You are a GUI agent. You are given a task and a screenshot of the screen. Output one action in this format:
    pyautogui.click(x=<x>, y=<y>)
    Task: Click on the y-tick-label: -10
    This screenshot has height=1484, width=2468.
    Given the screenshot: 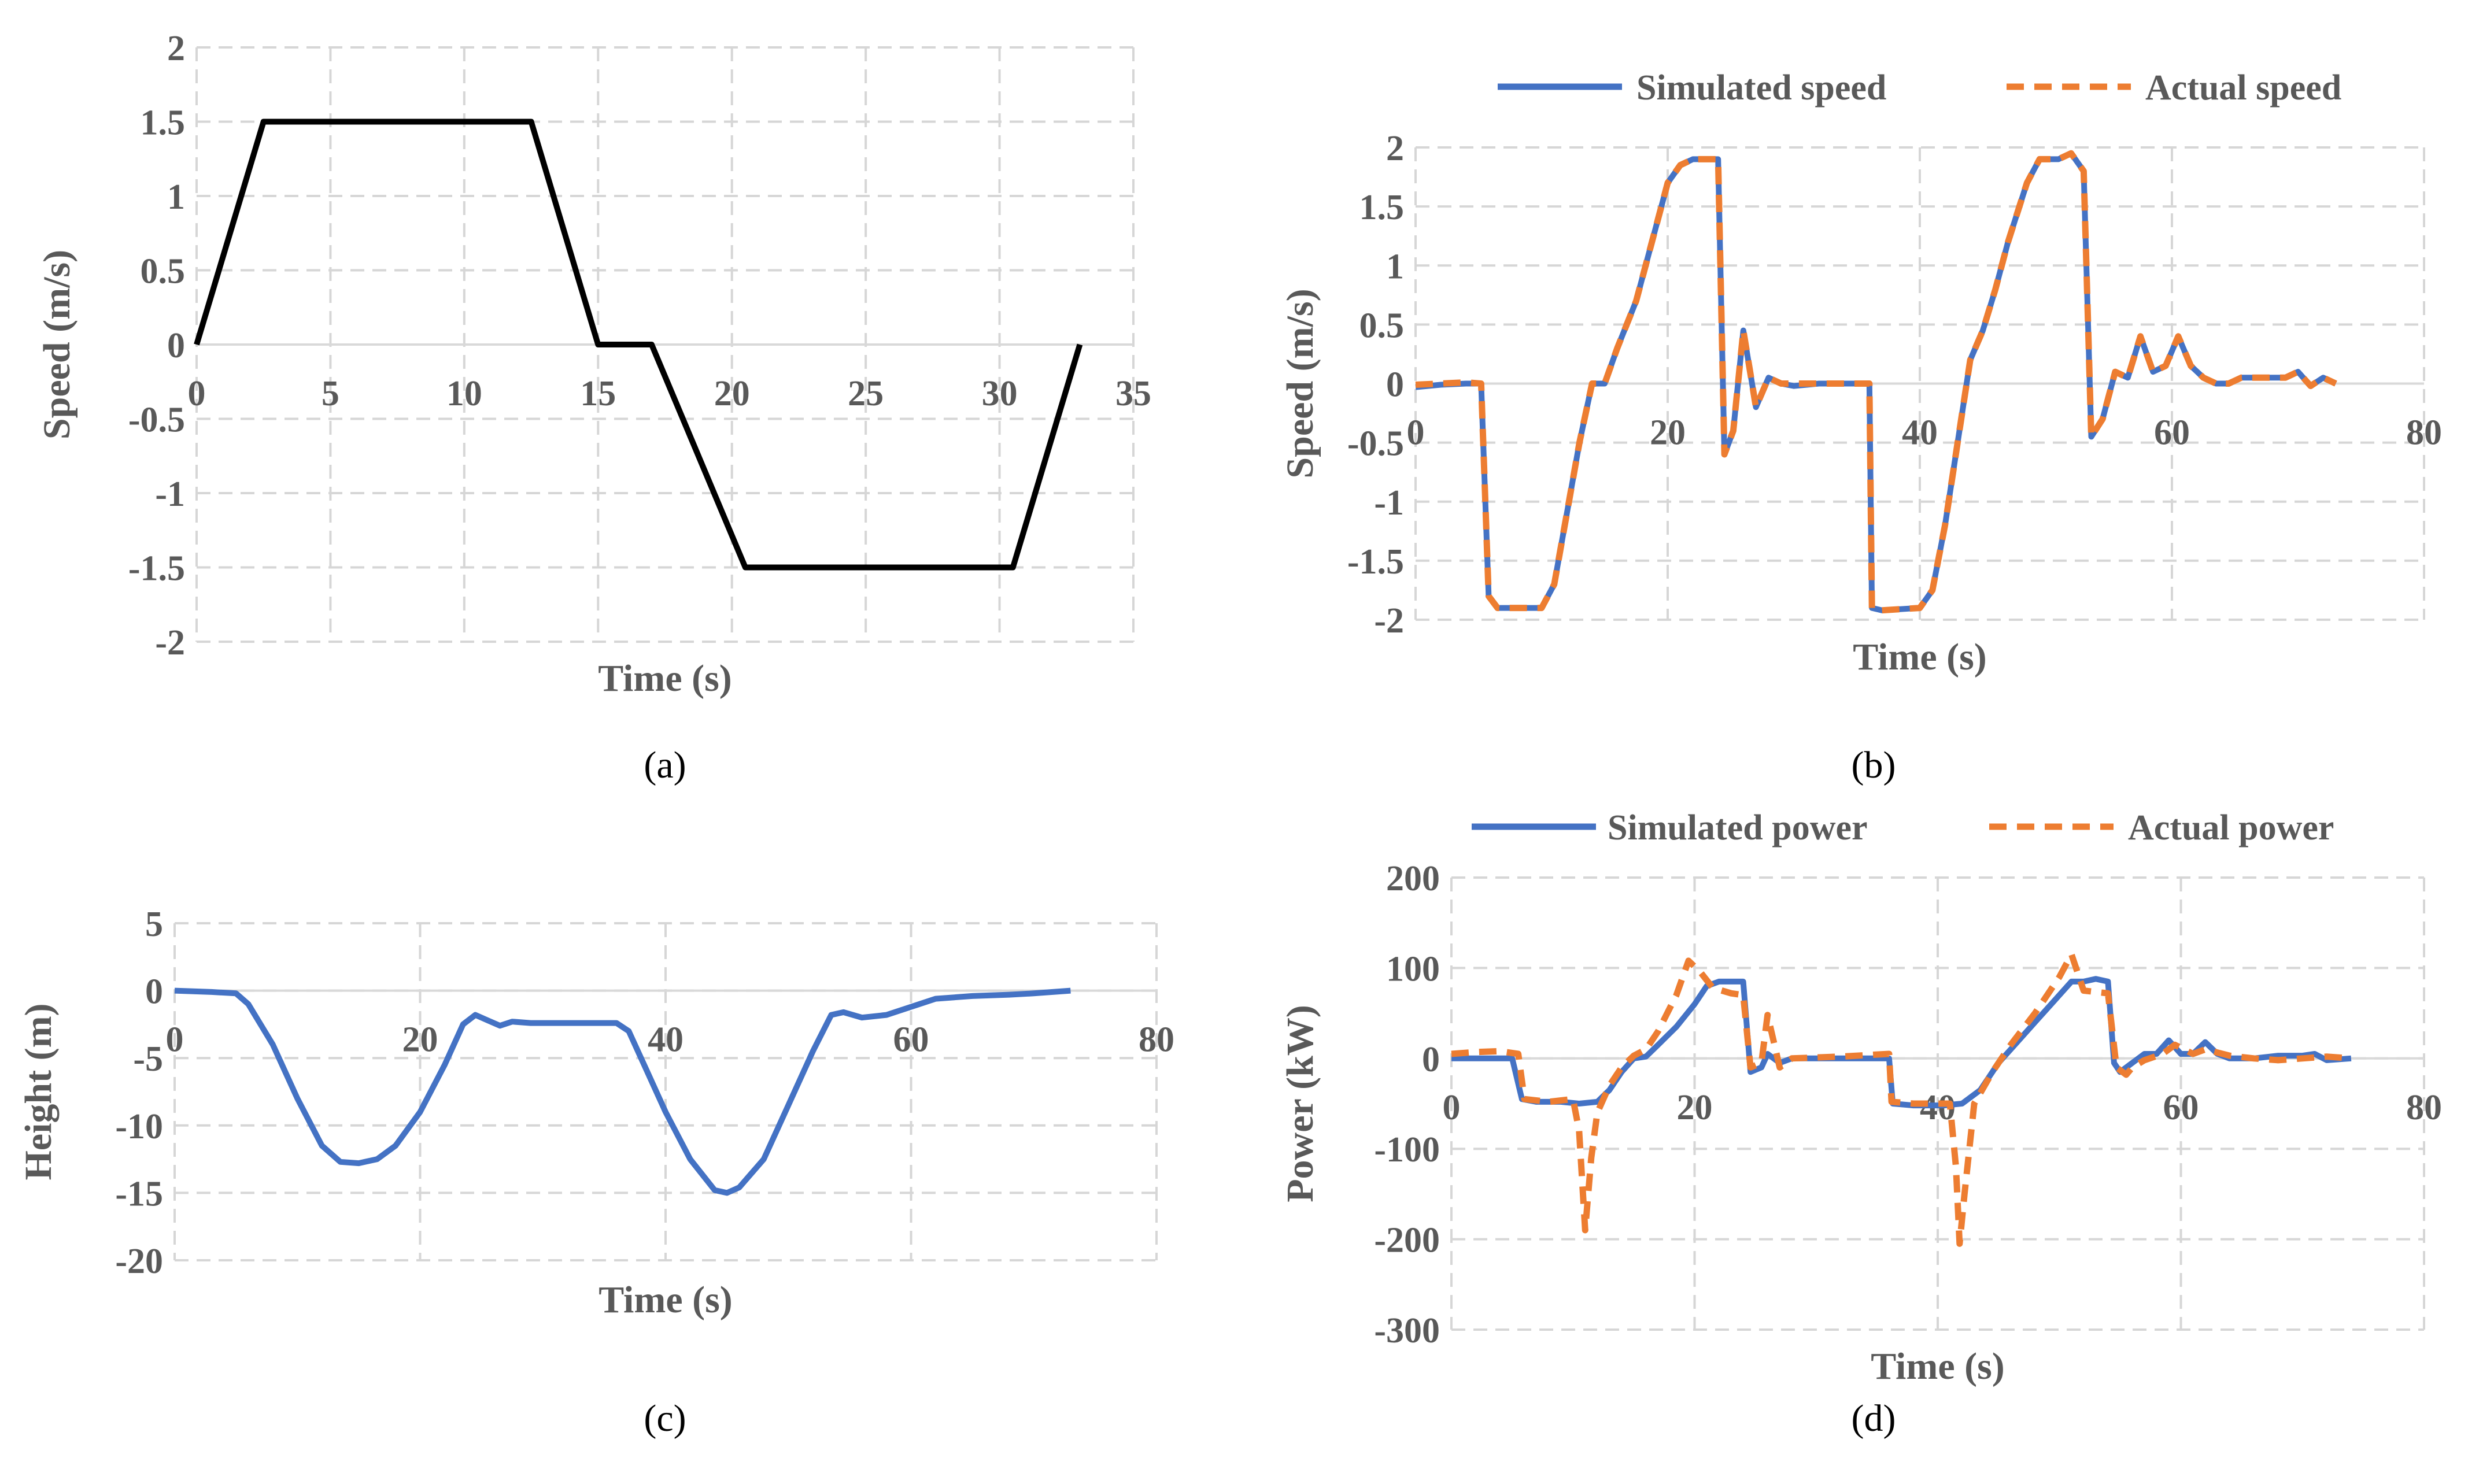 What is the action you would take?
    pyautogui.click(x=139, y=1126)
    